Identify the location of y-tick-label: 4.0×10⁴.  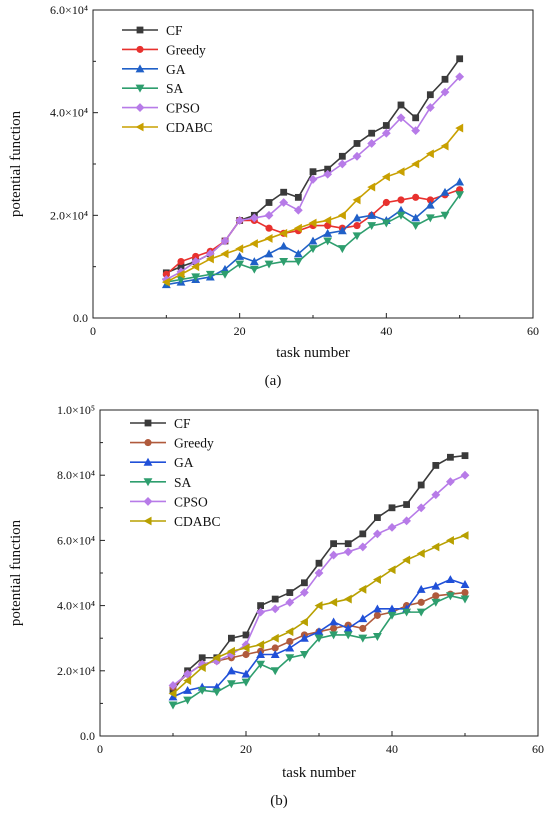
(76, 606).